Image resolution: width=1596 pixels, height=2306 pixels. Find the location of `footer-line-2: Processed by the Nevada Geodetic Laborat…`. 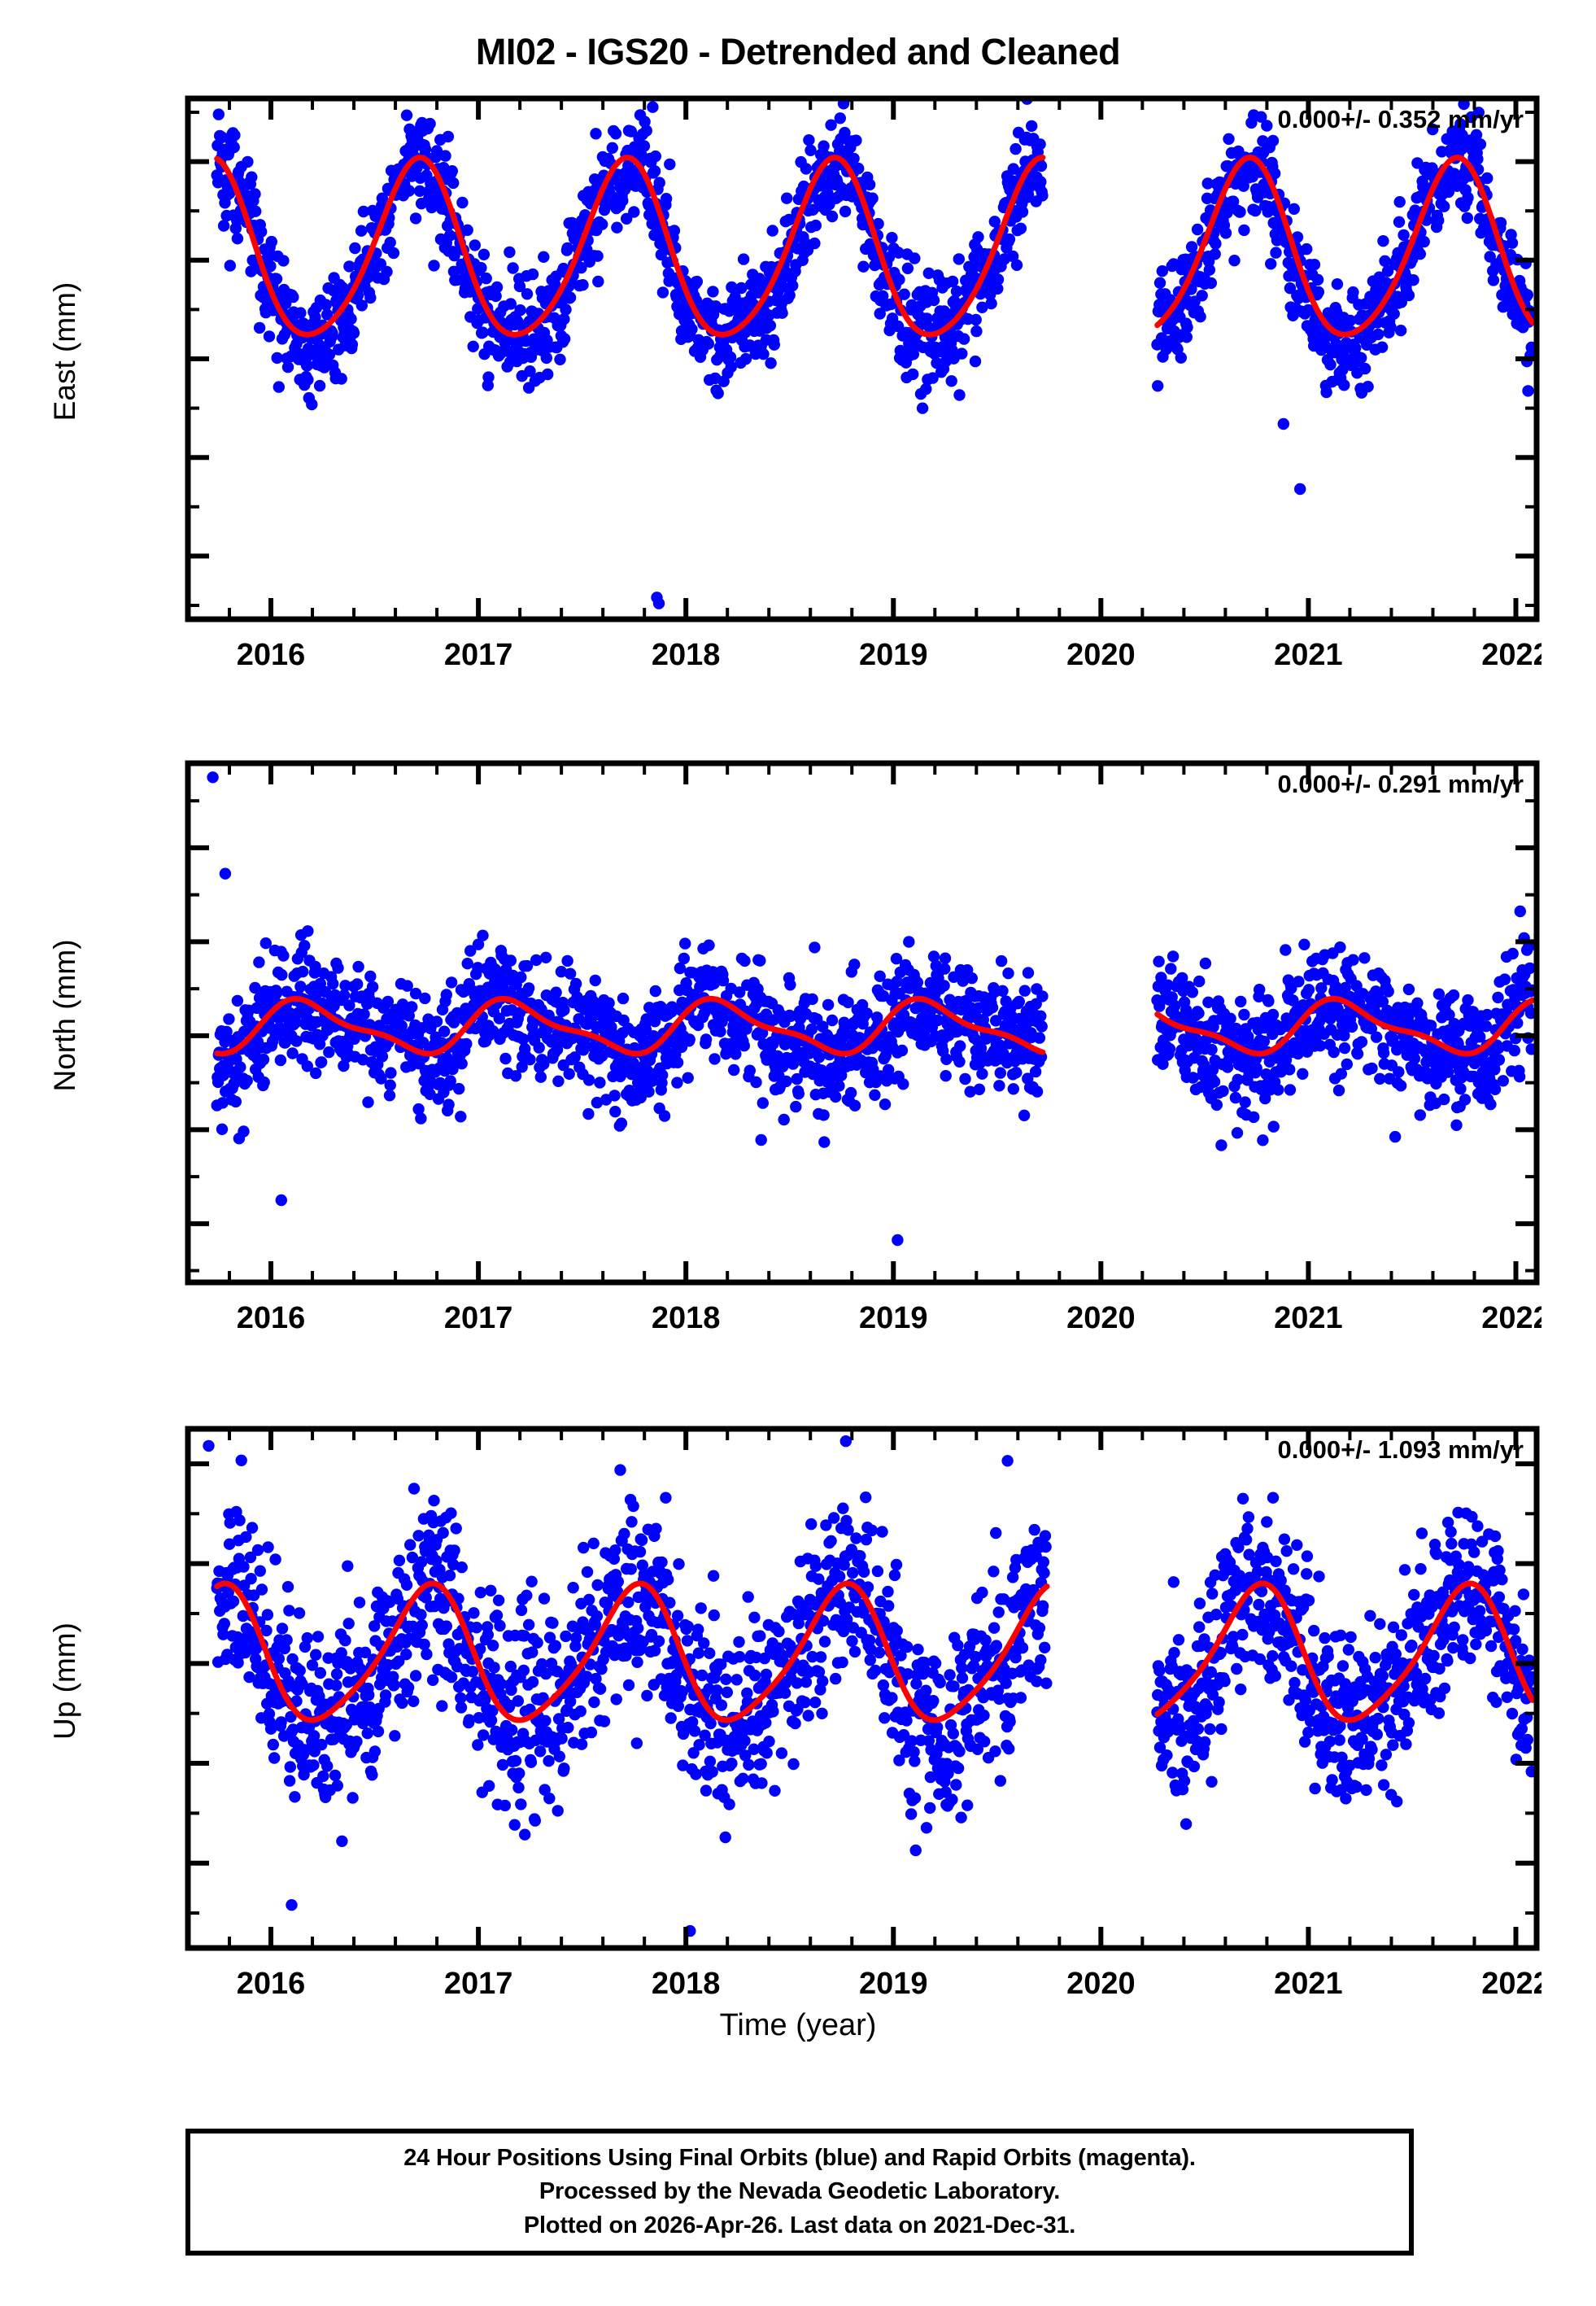

footer-line-2: Processed by the Nevada Geodetic Laborat… is located at coordinates (800, 2191).